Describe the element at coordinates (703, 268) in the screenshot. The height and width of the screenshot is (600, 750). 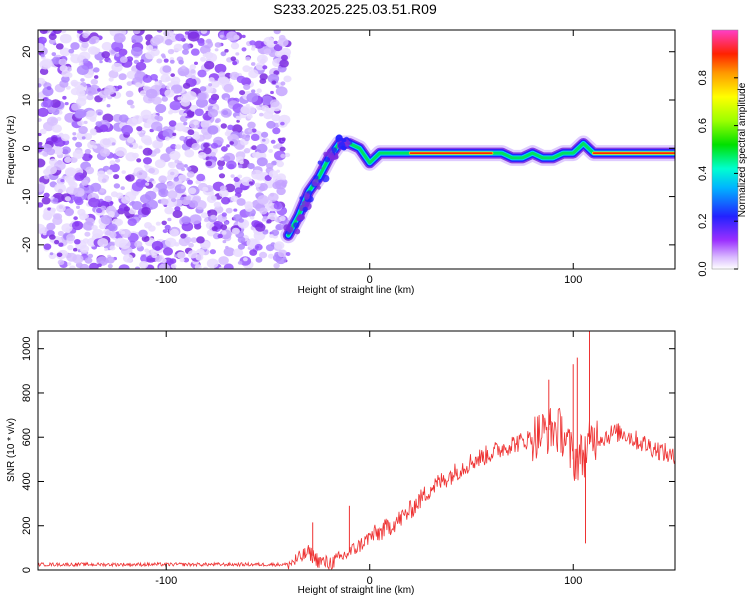
I see `colorbar-tick-label: 0.0` at that location.